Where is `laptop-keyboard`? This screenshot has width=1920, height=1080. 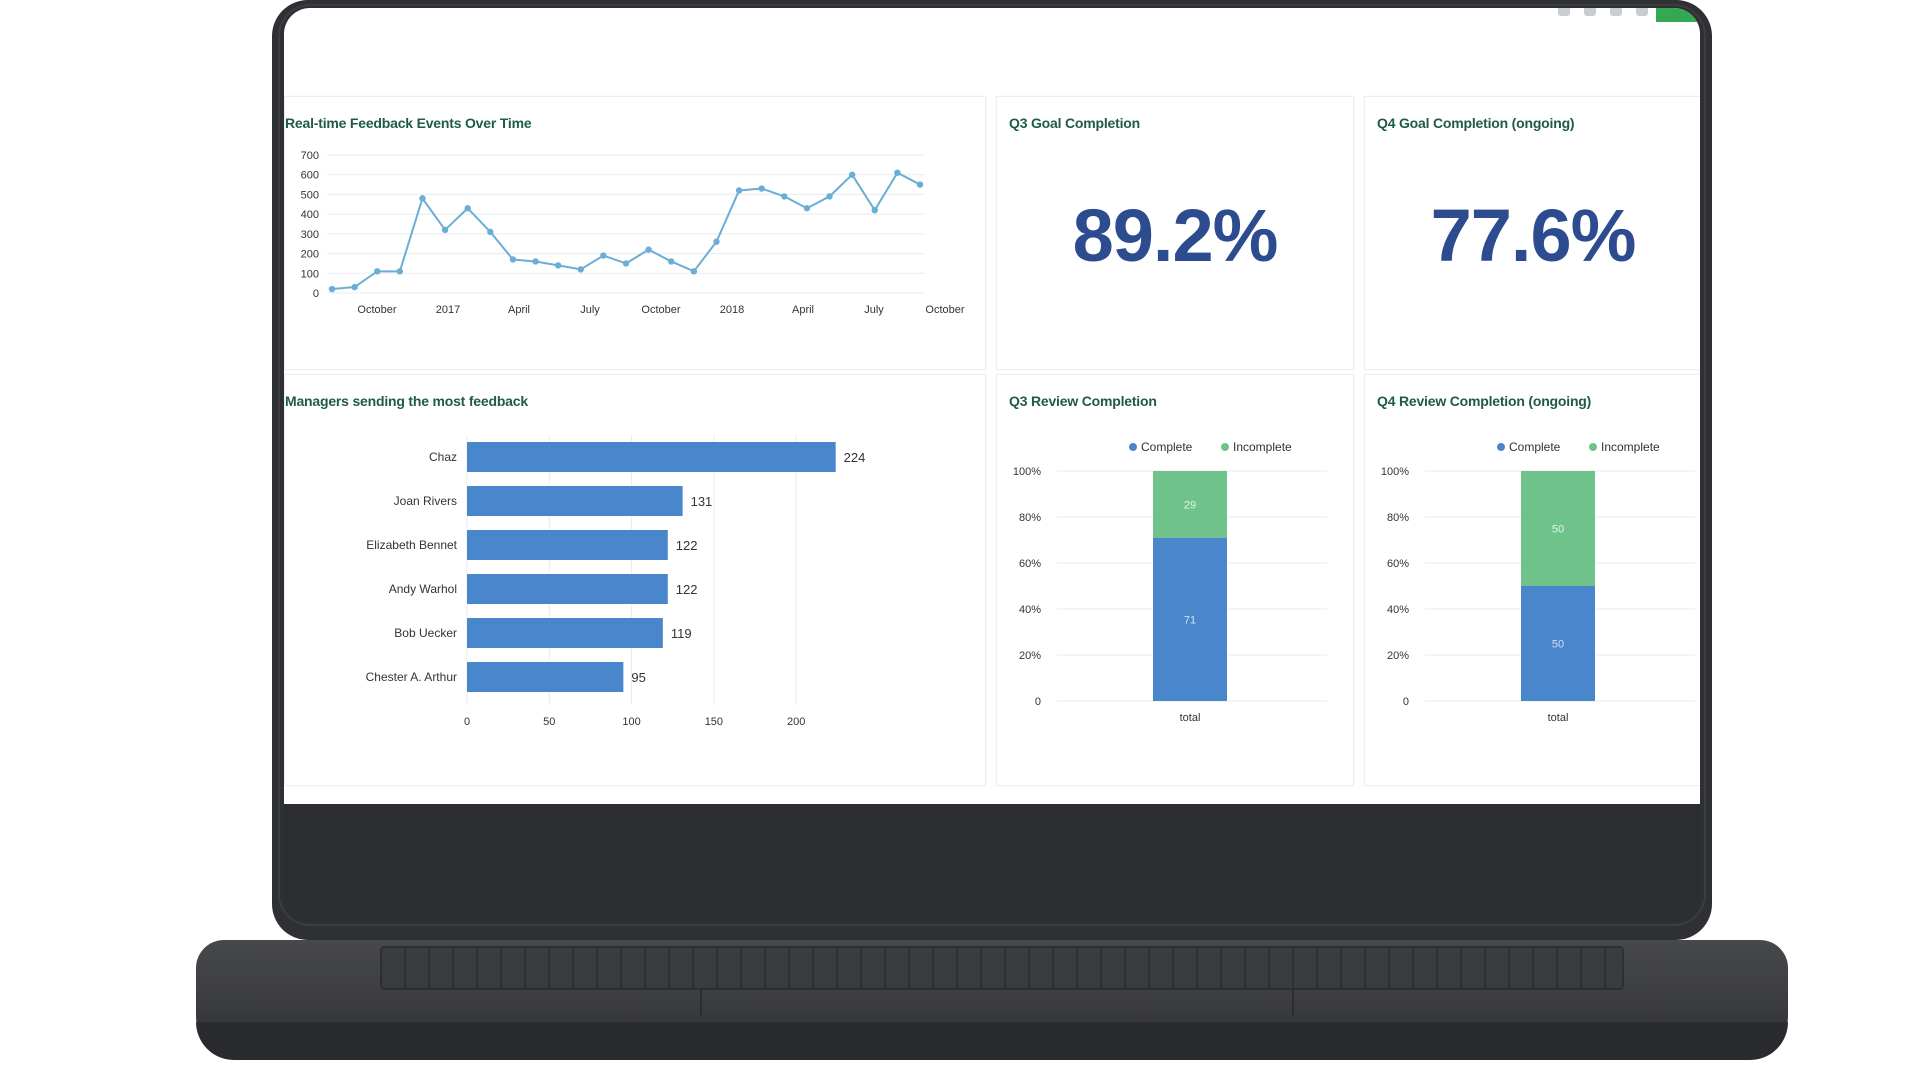 laptop-keyboard is located at coordinates (1002, 968).